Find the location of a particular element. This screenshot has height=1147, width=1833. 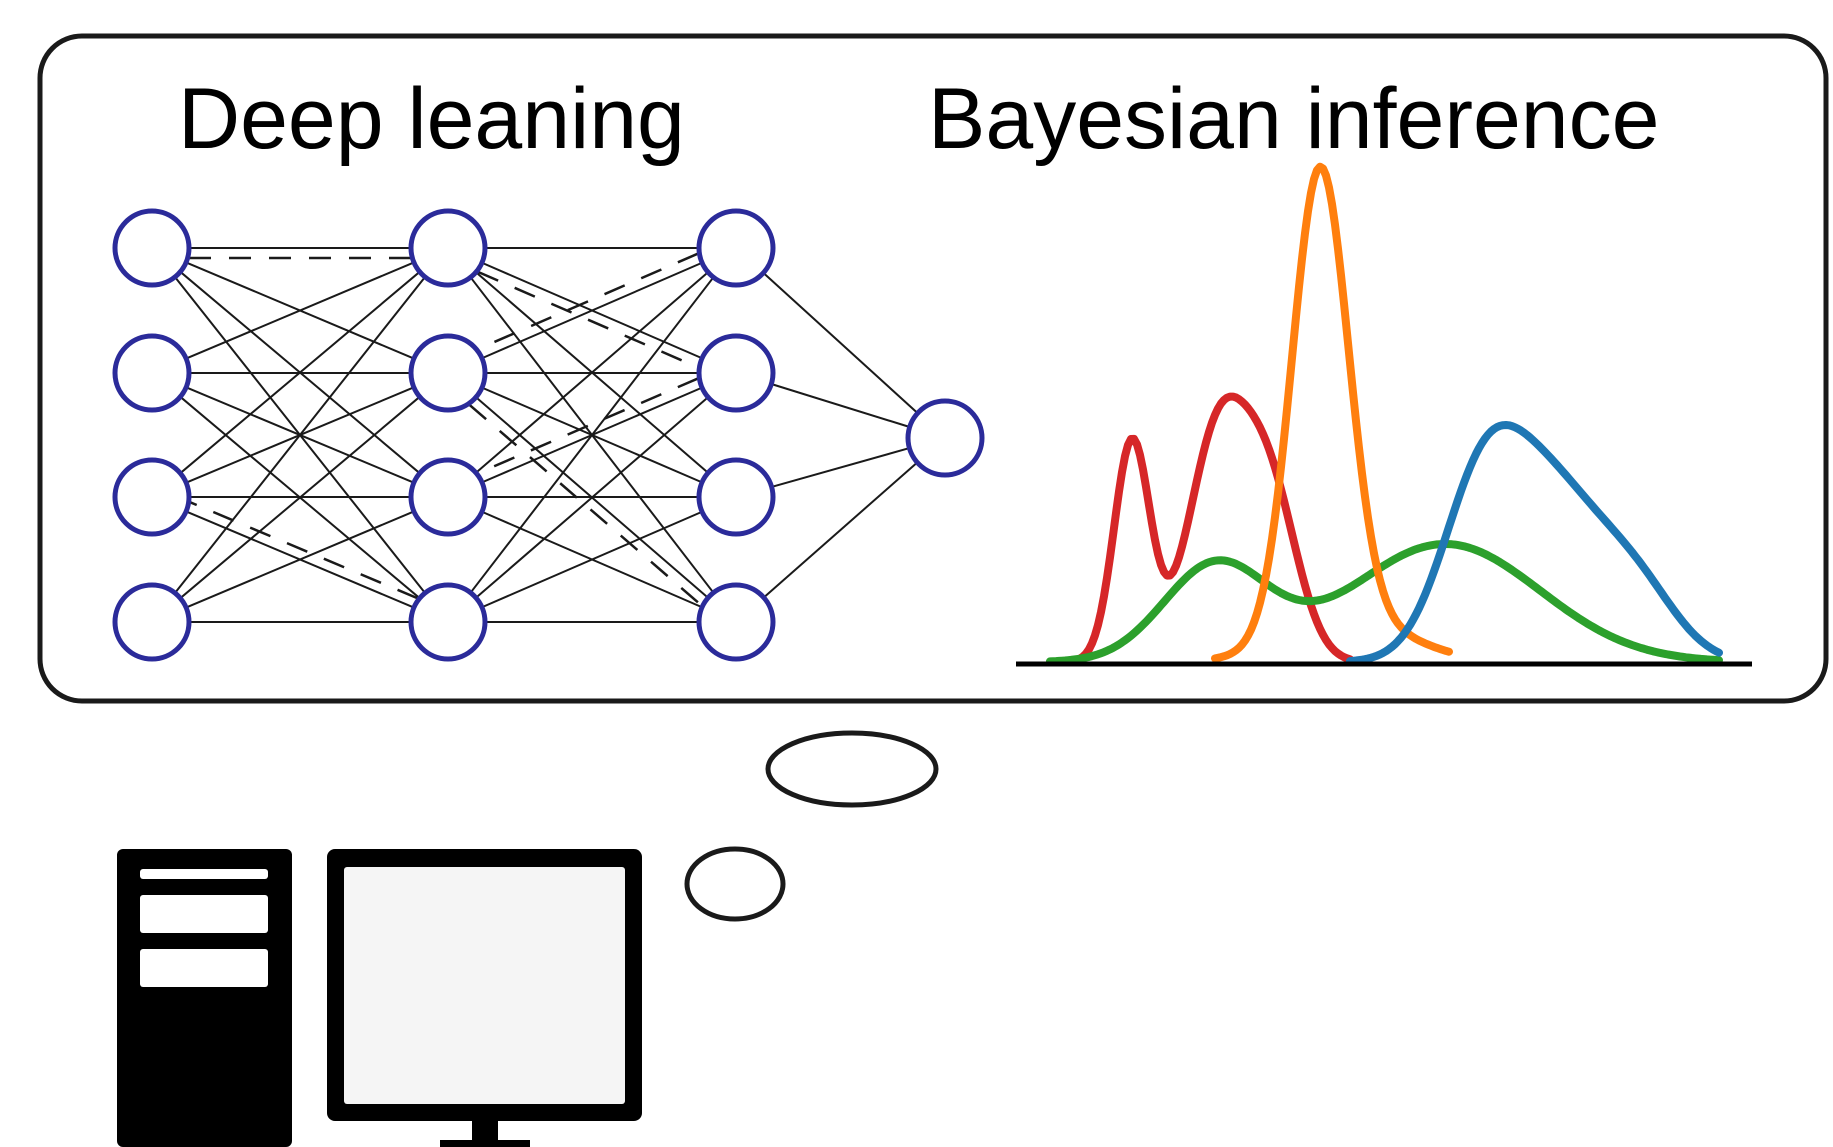

thought-trail-bubble-small is located at coordinates (735, 884).